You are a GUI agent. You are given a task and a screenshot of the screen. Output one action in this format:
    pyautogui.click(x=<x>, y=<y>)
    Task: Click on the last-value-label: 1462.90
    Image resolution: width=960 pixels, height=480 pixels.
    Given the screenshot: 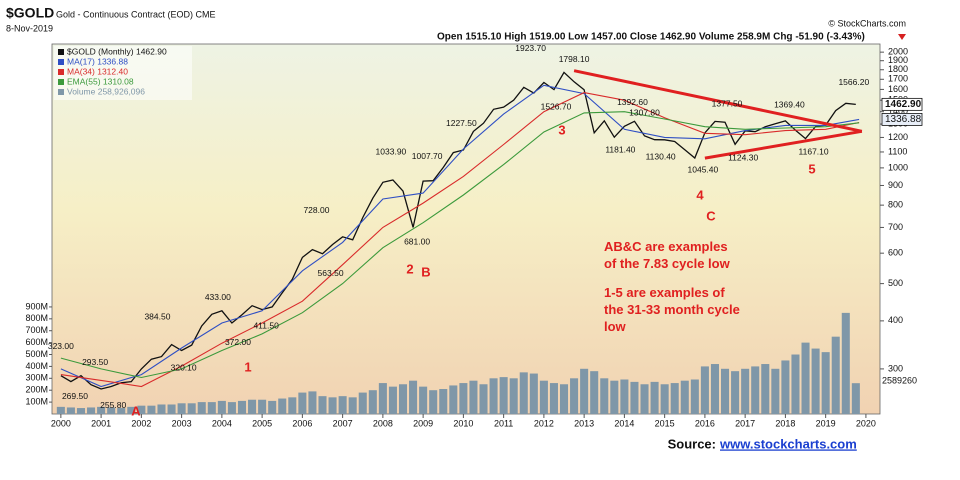 What is the action you would take?
    pyautogui.click(x=903, y=104)
    